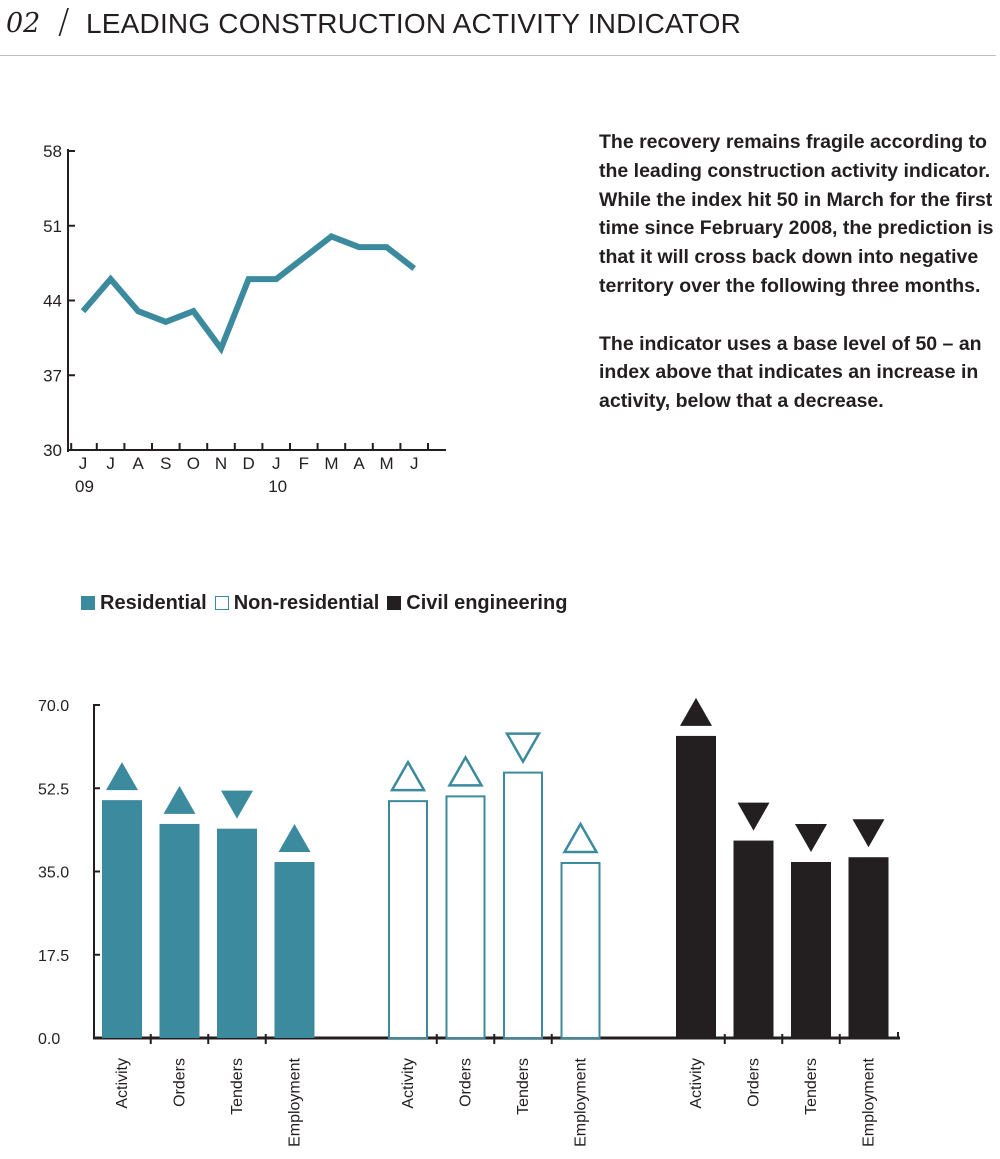  I want to click on bar-residential-tenders, so click(237, 933).